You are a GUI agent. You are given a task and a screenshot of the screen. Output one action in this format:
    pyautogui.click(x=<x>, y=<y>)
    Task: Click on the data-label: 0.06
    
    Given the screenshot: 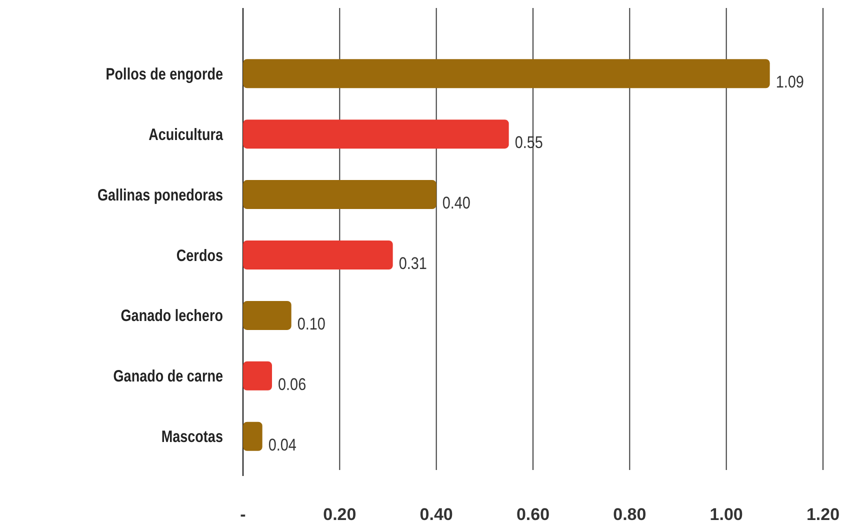 What is the action you would take?
    pyautogui.click(x=292, y=385)
    